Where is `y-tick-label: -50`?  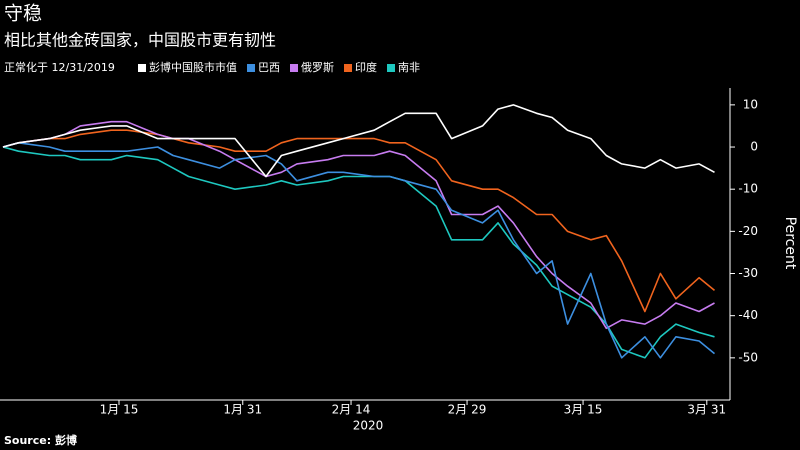 y-tick-label: -50 is located at coordinates (748, 357).